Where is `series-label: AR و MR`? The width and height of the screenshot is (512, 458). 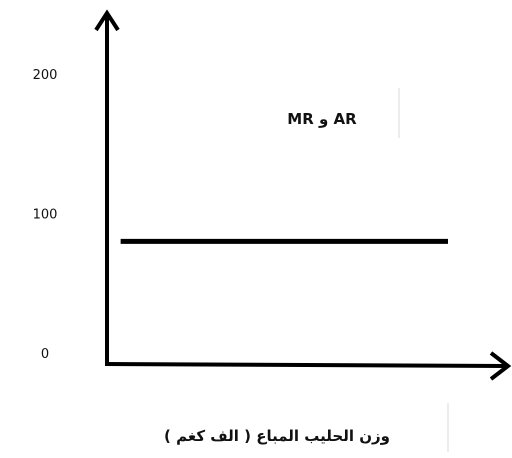 series-label: AR و MR is located at coordinates (322, 119).